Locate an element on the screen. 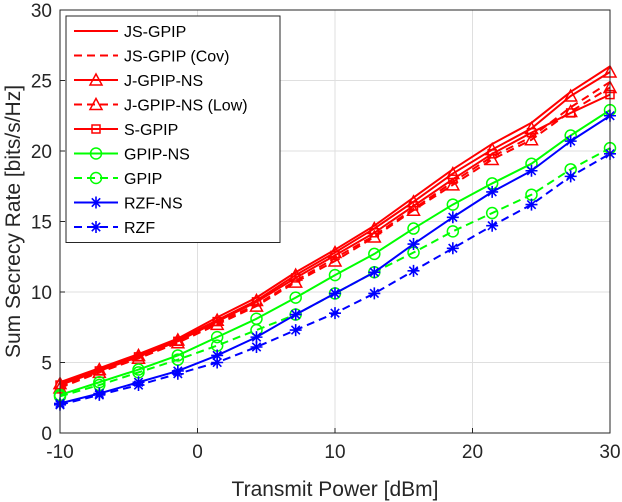 The image size is (622, 502). x-tick-label: 0 is located at coordinates (197, 452).